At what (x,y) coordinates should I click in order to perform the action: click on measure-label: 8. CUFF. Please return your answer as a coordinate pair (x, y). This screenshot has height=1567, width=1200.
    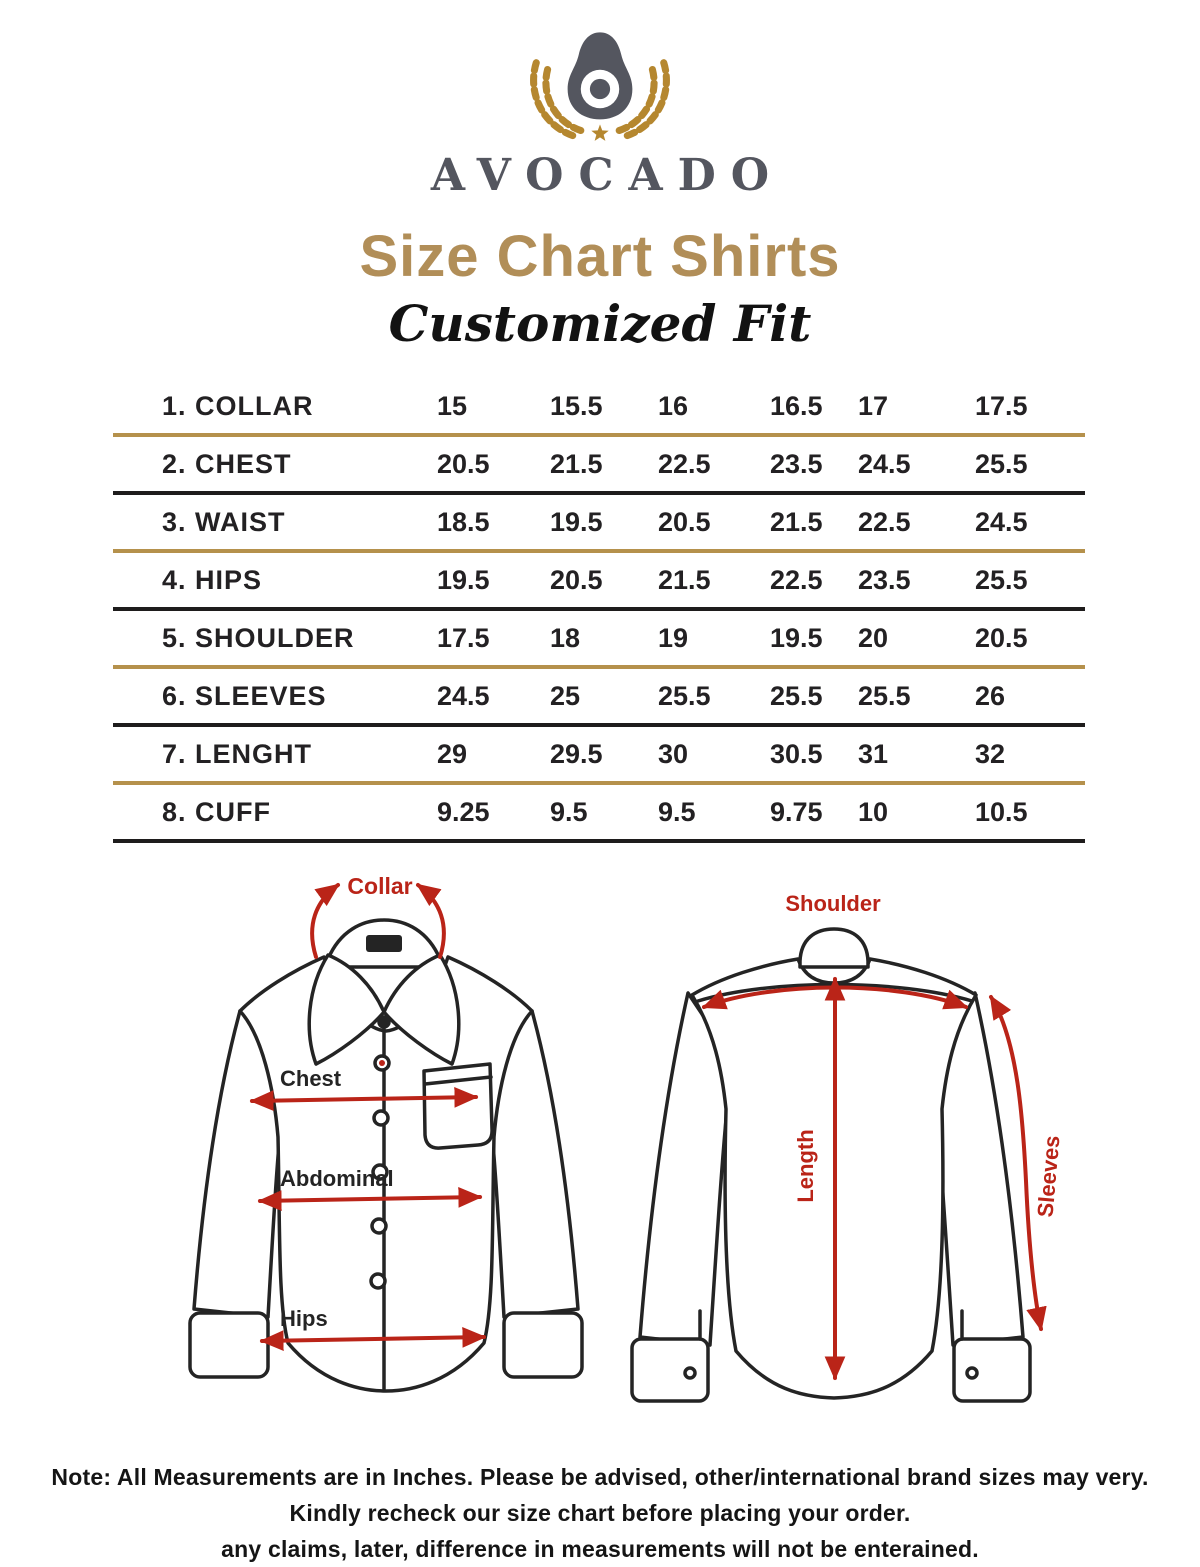
    Looking at the image, I should click on (217, 811).